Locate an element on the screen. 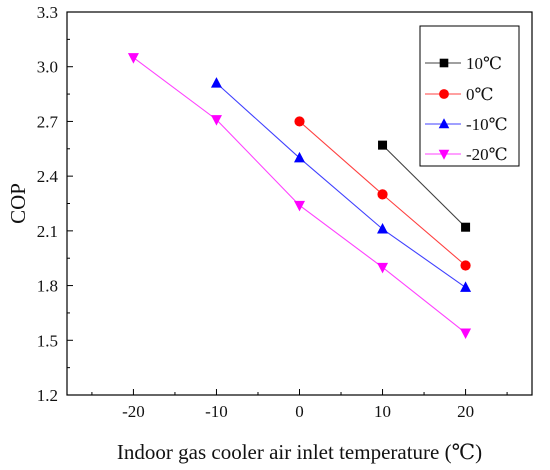  y-tick-label: 1.2 is located at coordinates (47, 395).